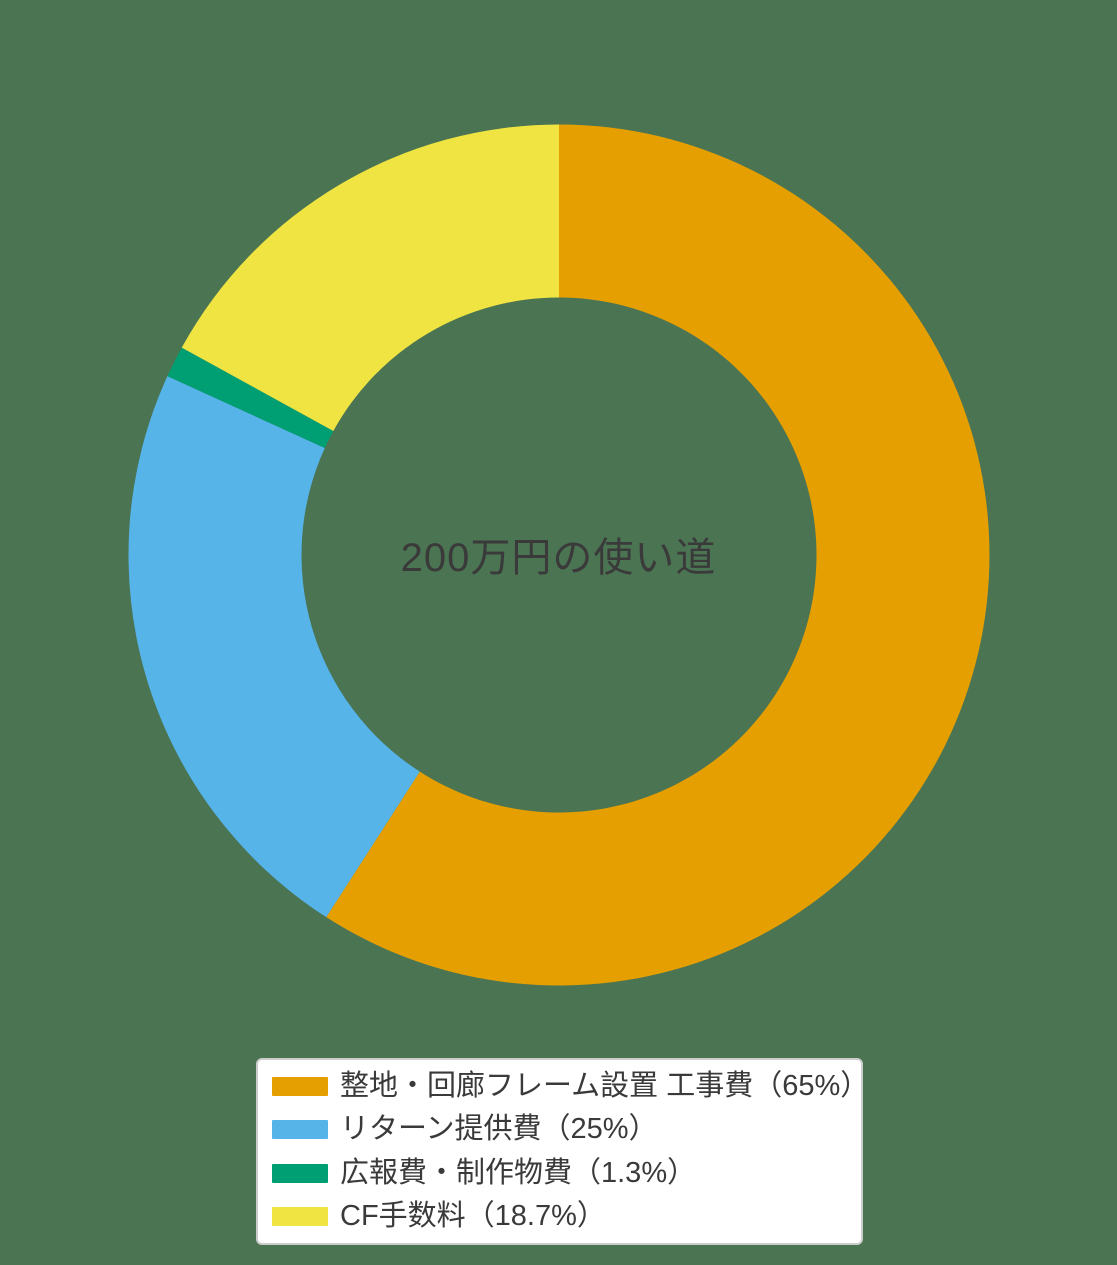 Image resolution: width=1117 pixels, height=1265 pixels. What do you see at coordinates (499, 1129) in the screenshot?
I see `legend-label: リターン提供費（25%）` at bounding box center [499, 1129].